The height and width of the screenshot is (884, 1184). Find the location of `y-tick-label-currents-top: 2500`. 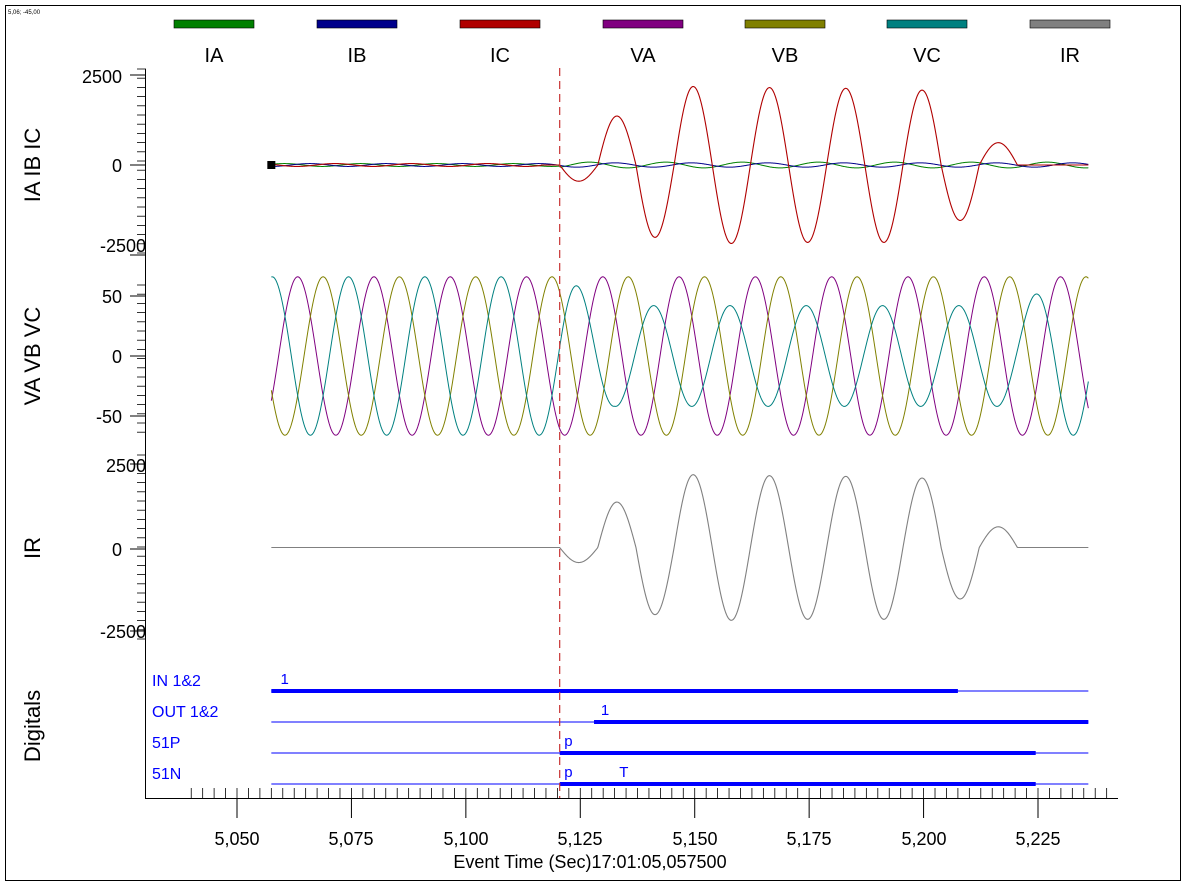

y-tick-label-currents-top: 2500 is located at coordinates (102, 77).